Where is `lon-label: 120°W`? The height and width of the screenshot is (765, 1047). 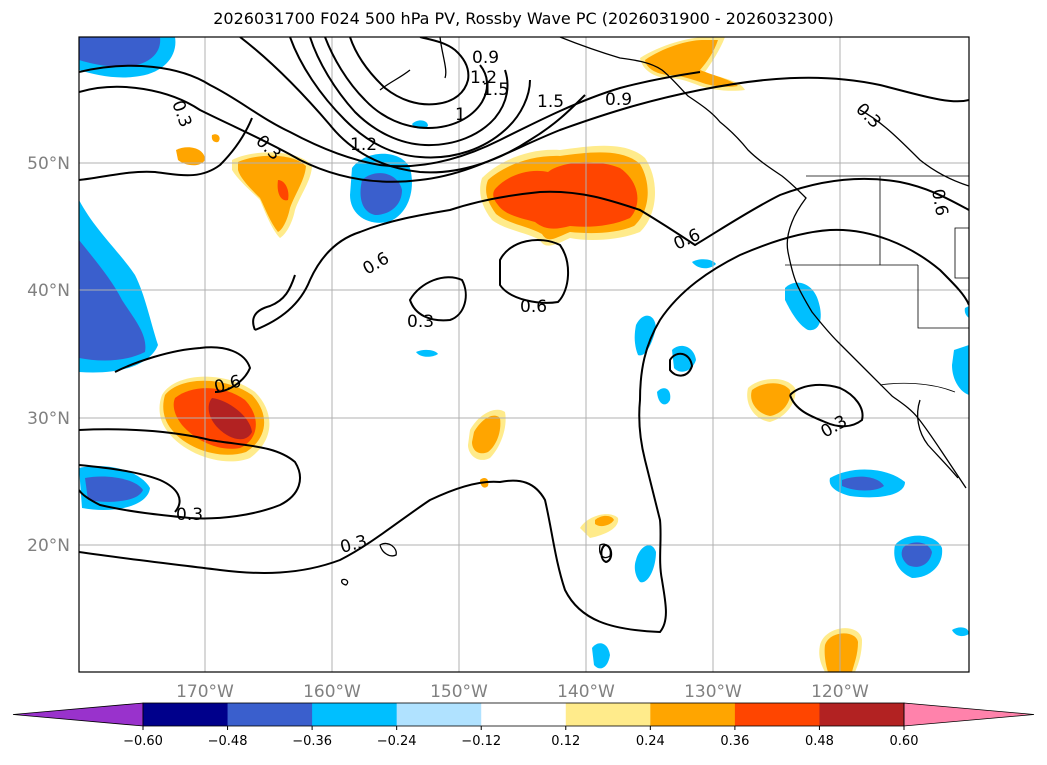
lon-label: 120°W is located at coordinates (840, 692).